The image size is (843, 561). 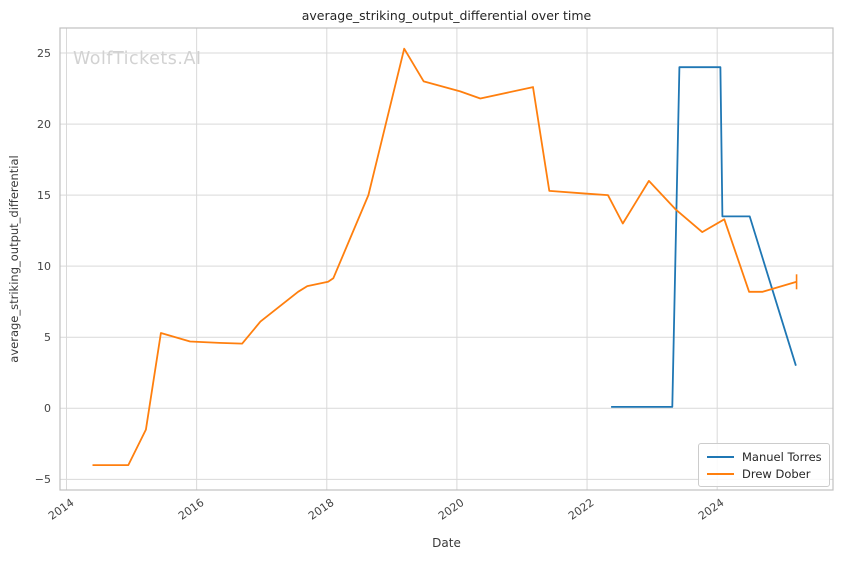 I want to click on legend-label: Manuel Torres, so click(x=782, y=456).